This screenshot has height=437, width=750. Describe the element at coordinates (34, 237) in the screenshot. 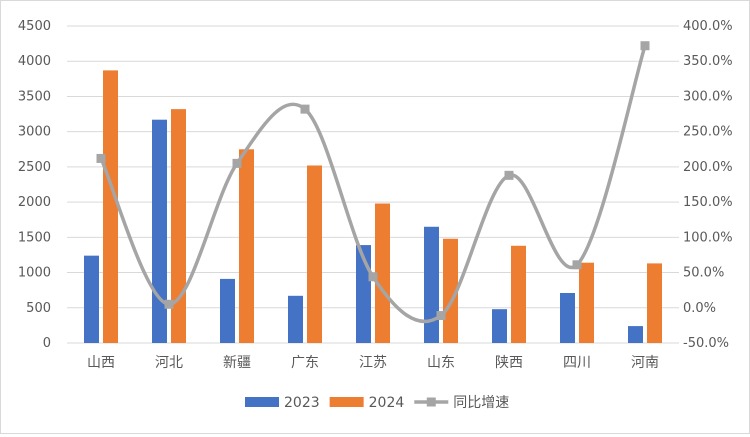

I see `y-left-tick-label: 1500` at that location.